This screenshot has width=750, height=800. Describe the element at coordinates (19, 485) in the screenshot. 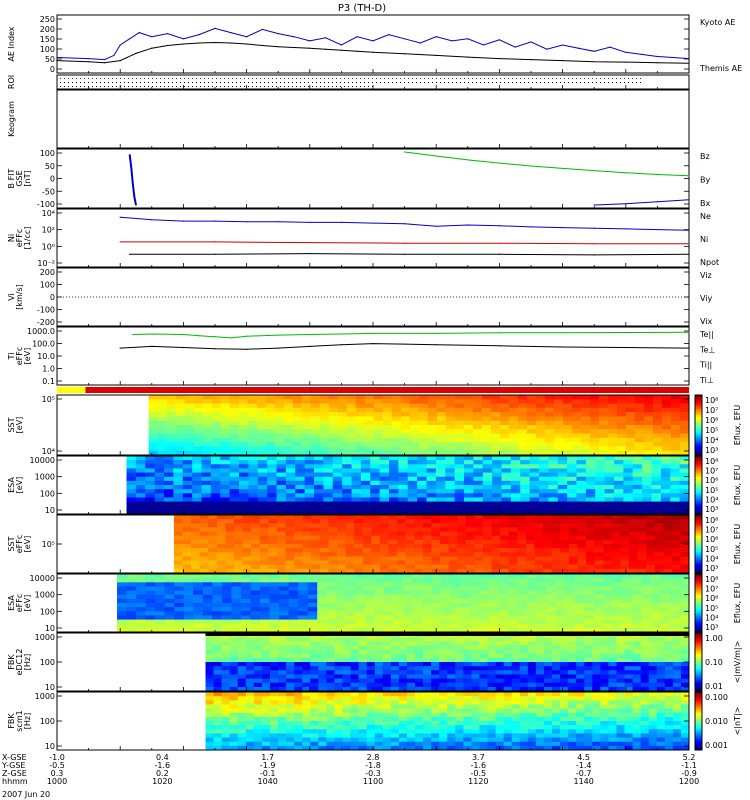

I see `ylabel-esa1: [eV]` at that location.